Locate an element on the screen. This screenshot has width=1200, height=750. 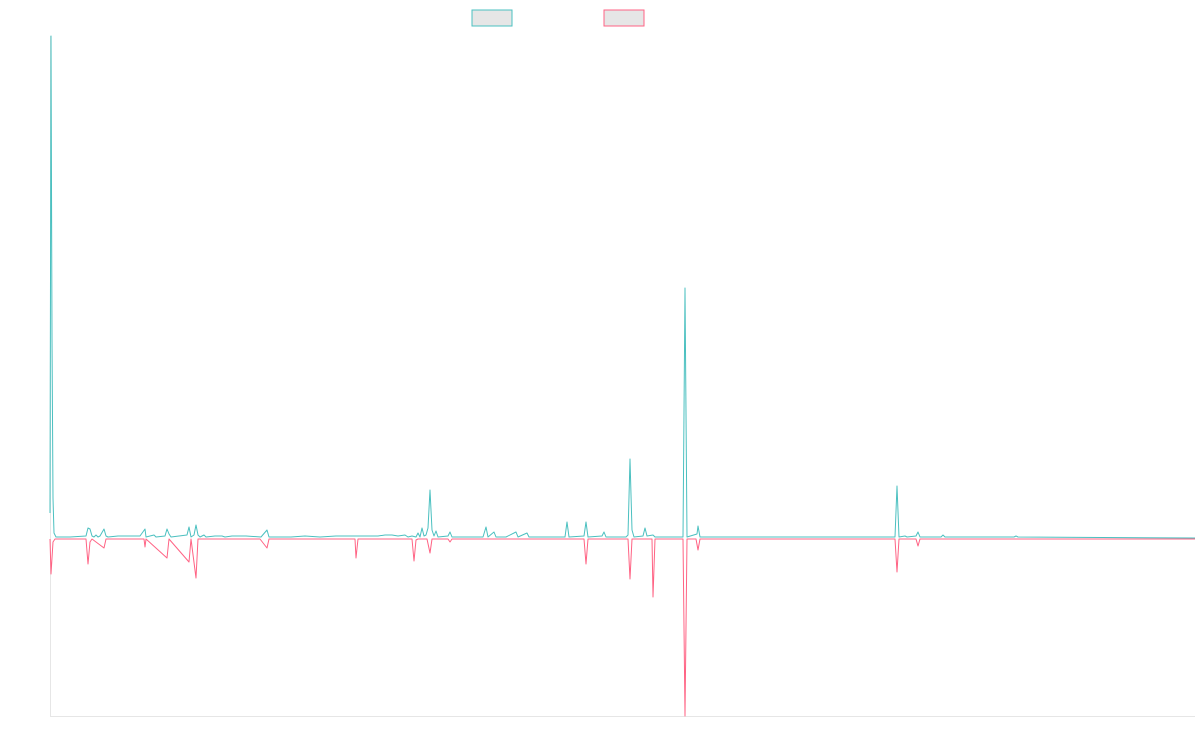
legend is located at coordinates (558, 18).